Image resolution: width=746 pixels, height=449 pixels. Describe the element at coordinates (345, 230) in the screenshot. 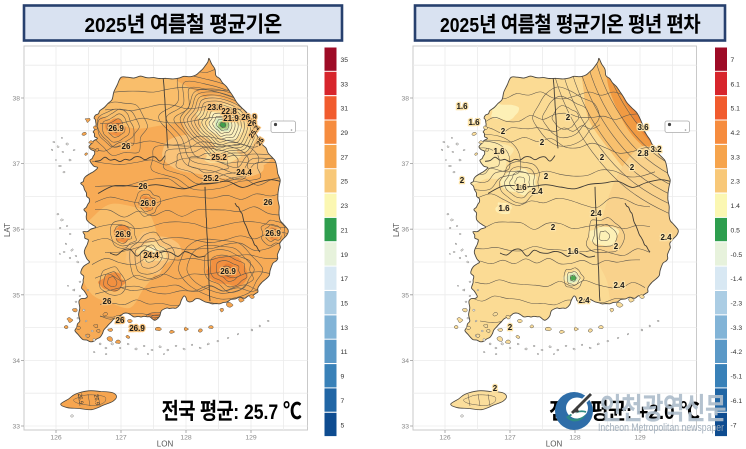

I see `svg-text: 21` at that location.